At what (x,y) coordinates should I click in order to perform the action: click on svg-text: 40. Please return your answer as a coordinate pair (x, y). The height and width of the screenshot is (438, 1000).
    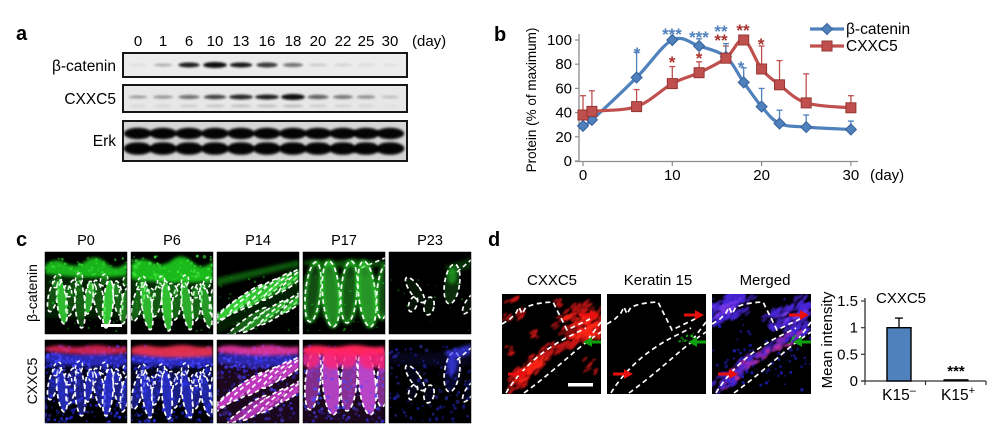
    Looking at the image, I should click on (563, 113).